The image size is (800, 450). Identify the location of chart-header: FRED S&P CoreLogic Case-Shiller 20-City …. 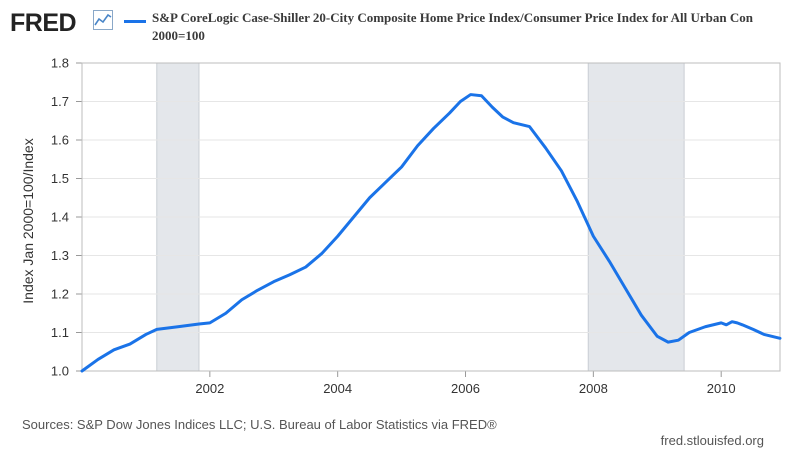
(400, 28).